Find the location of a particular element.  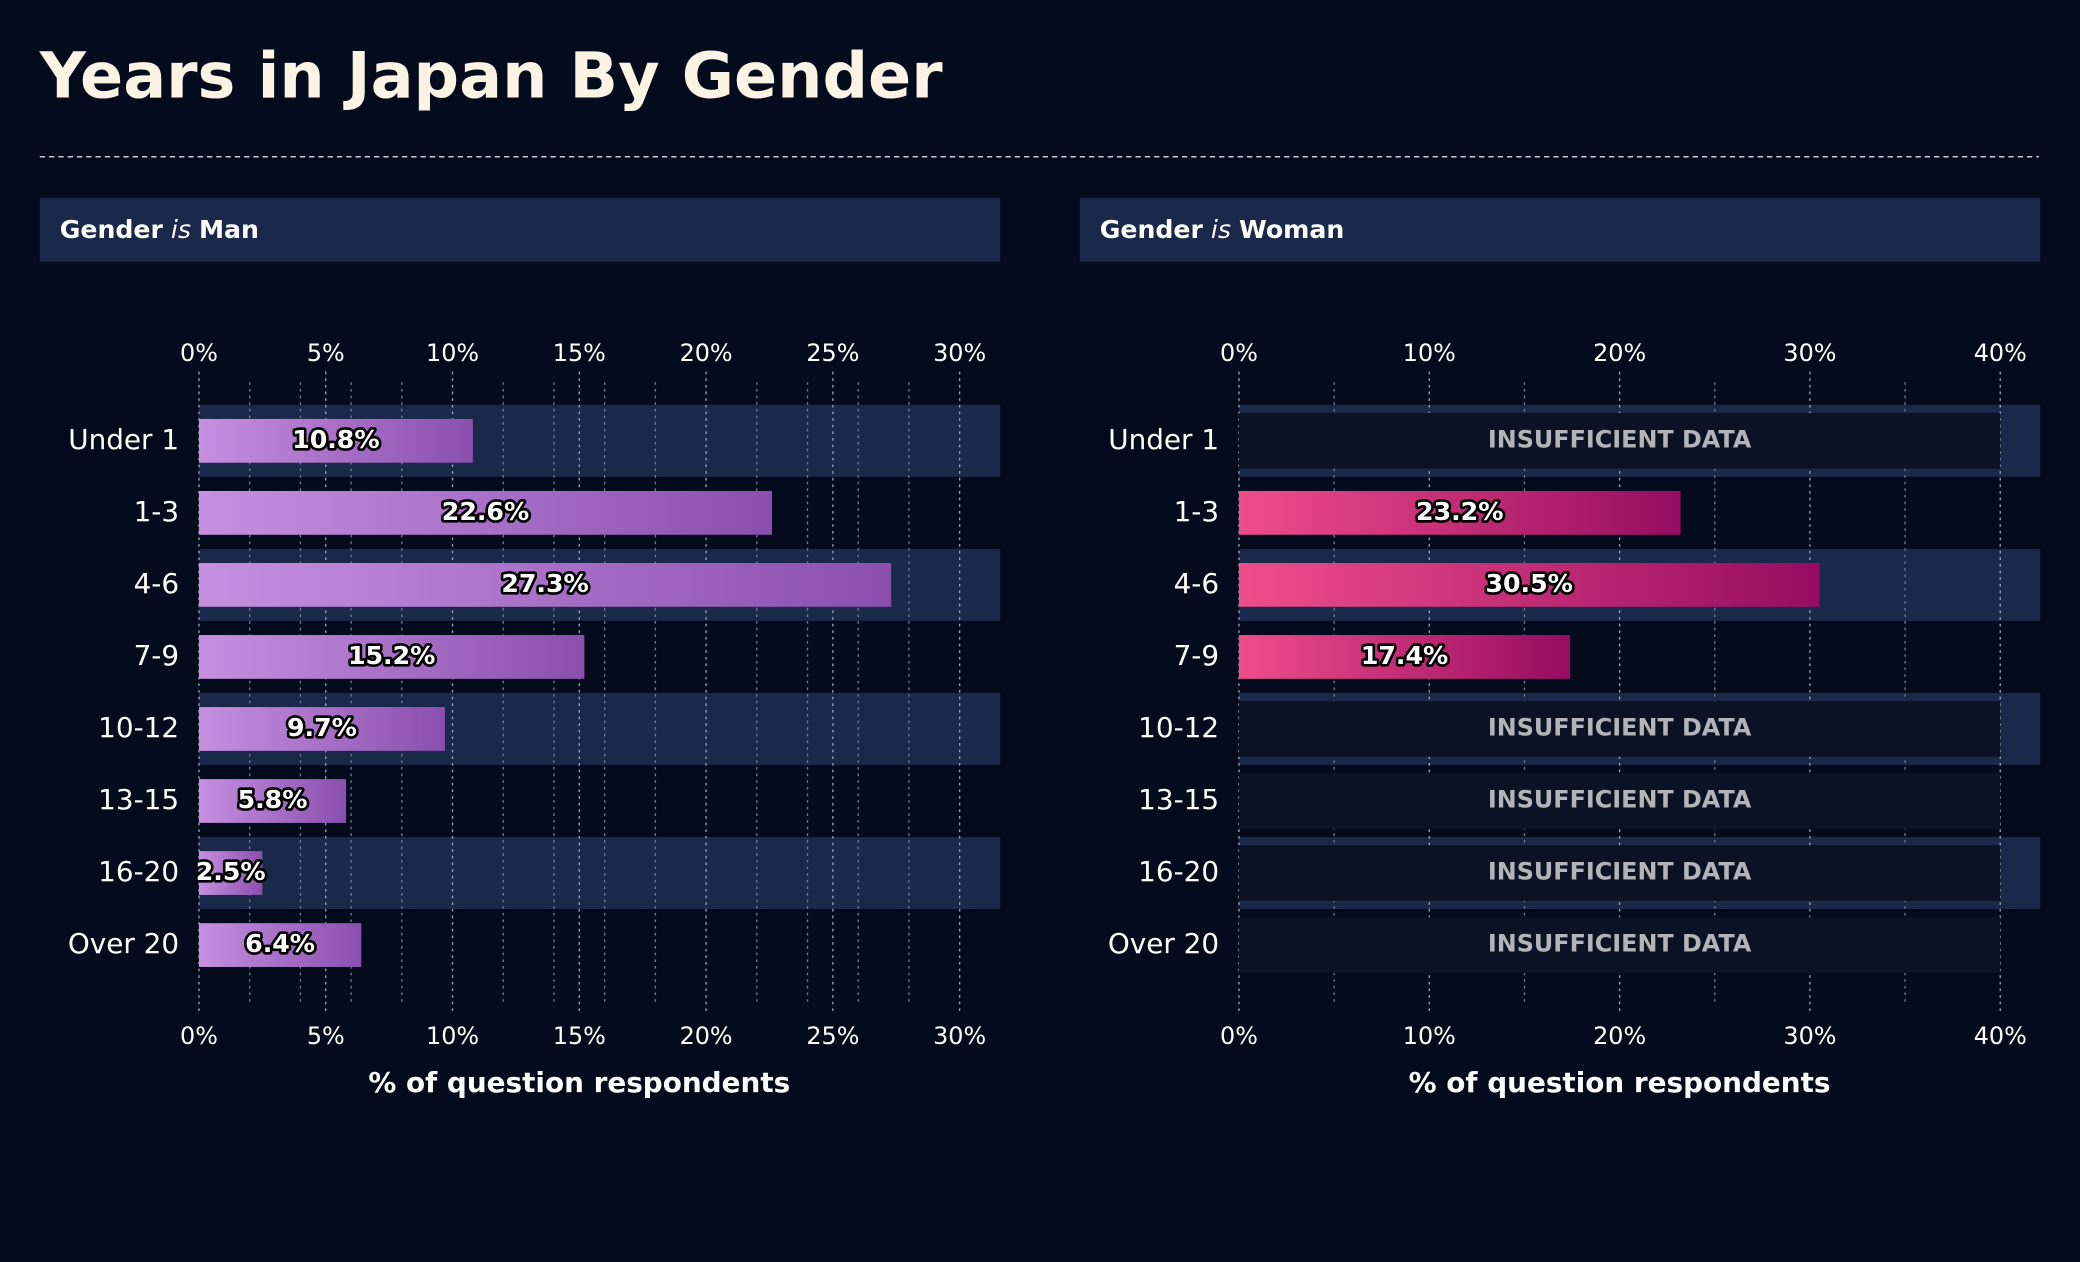

x-tick-label-top: 25% is located at coordinates (832, 353).